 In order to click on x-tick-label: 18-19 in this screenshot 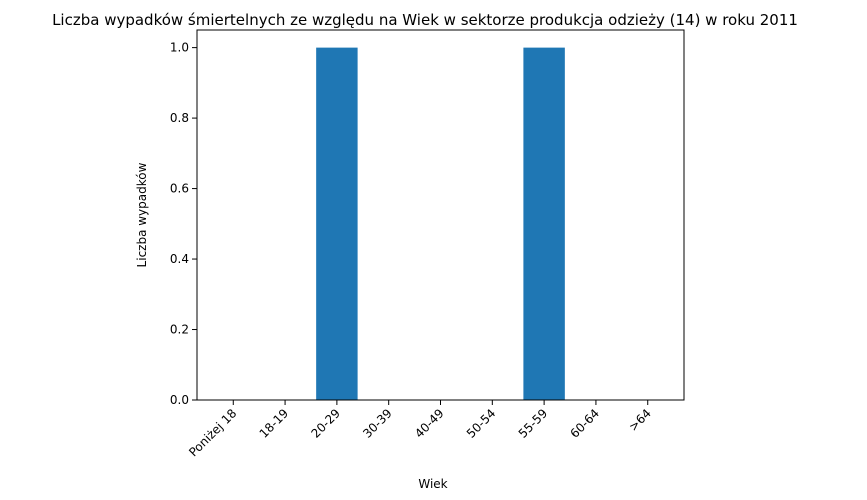, I will do `click(274, 423)`.